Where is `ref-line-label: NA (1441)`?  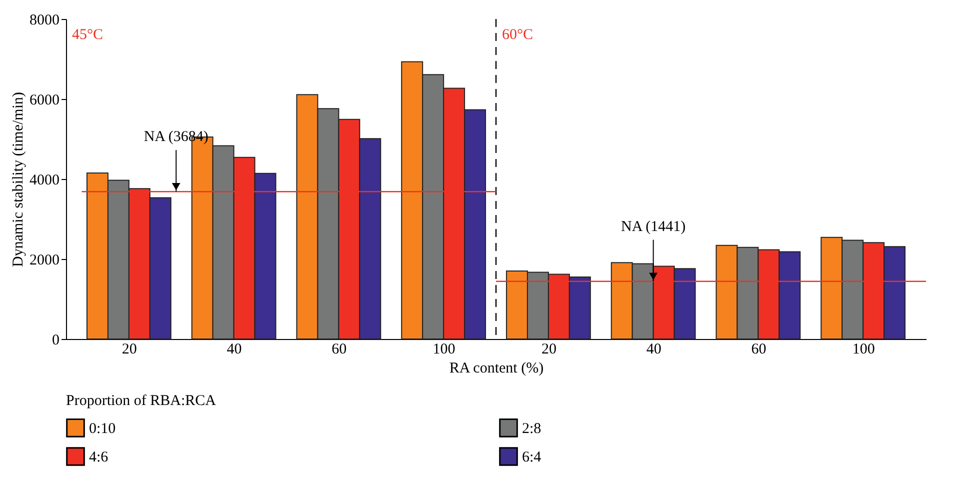 ref-line-label: NA (1441) is located at coordinates (653, 226).